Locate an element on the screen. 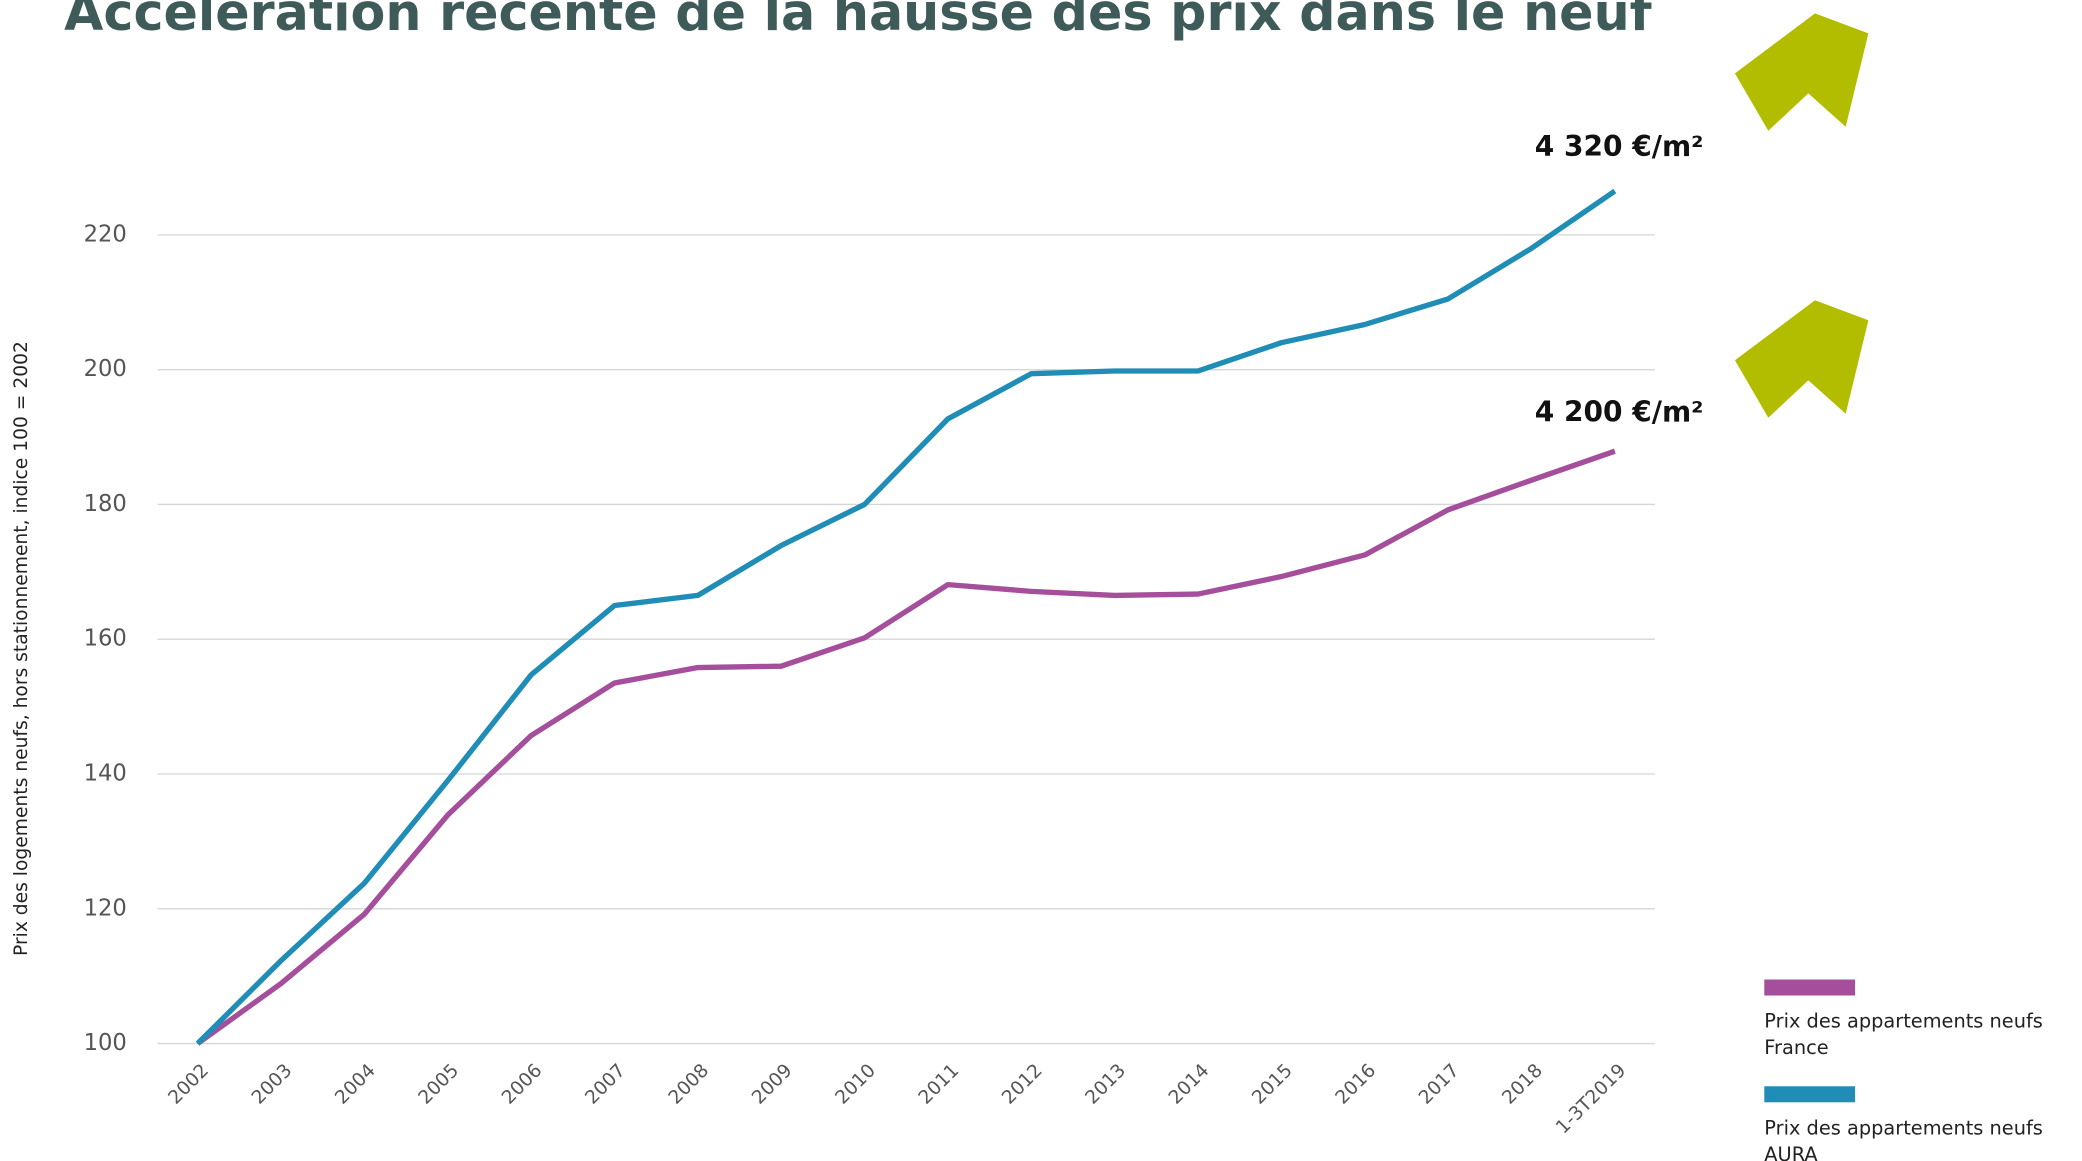  y-tick-label: 220 is located at coordinates (105, 234).